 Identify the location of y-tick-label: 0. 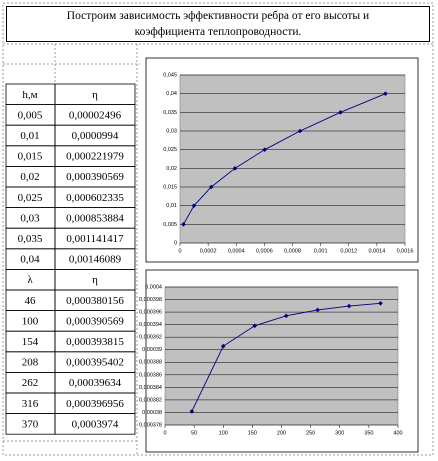
(175, 243).